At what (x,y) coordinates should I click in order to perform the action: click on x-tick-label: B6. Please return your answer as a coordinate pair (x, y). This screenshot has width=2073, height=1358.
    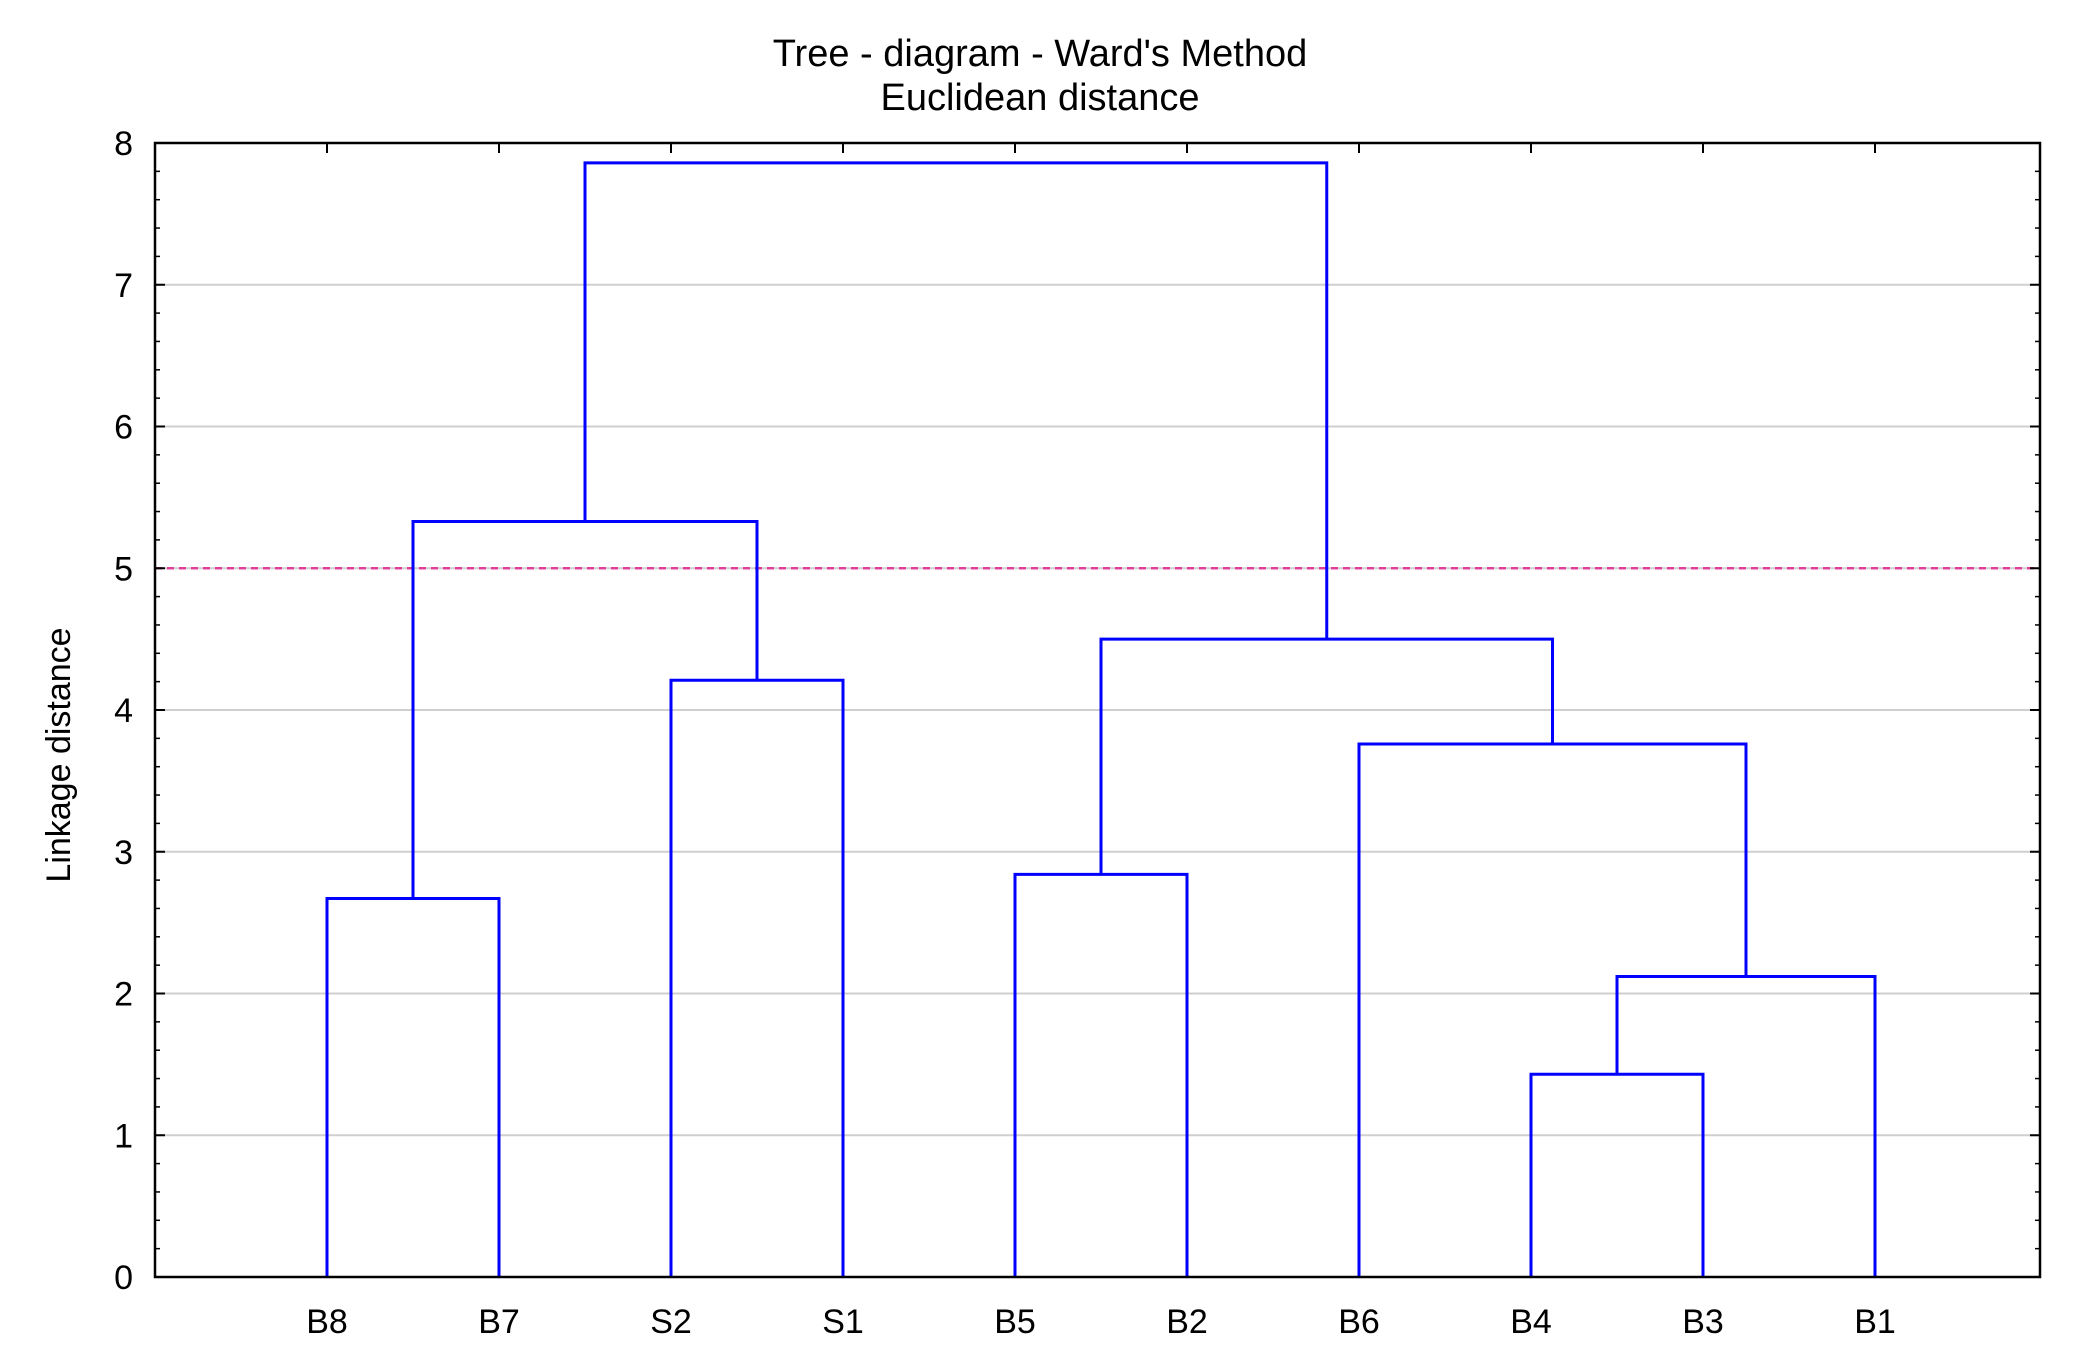
    Looking at the image, I should click on (1359, 1322).